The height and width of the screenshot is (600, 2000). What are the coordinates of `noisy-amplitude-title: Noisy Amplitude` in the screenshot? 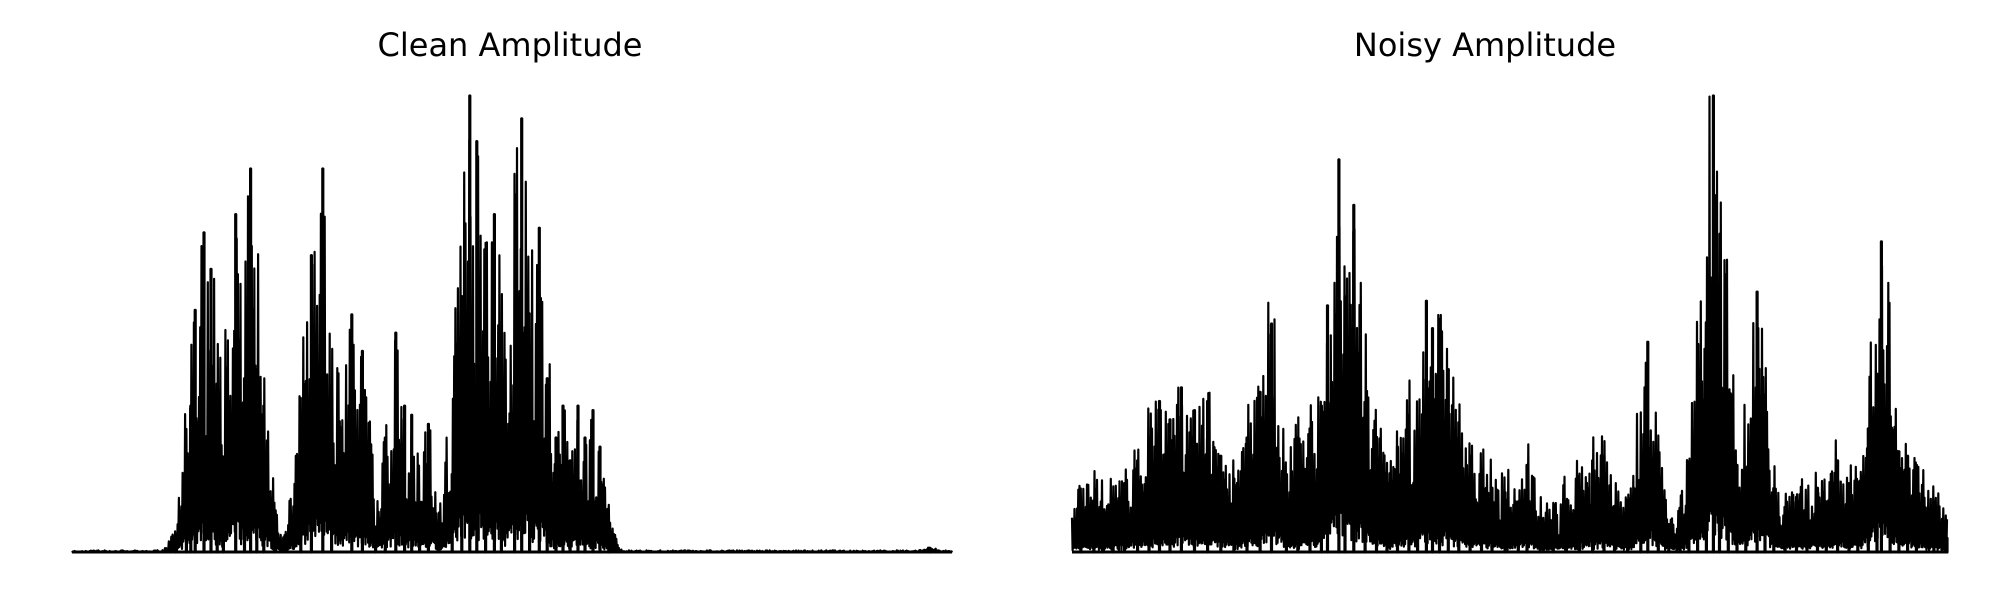 It's located at (1485, 45).